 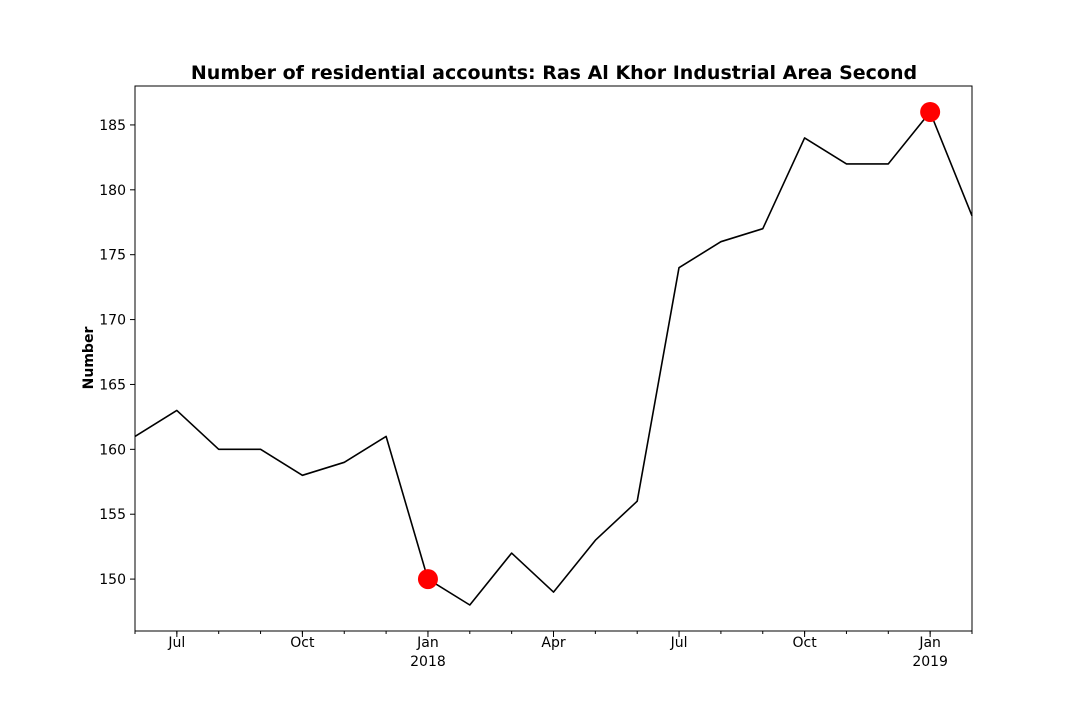 I want to click on y-tick-label-185: 185, so click(x=112, y=126).